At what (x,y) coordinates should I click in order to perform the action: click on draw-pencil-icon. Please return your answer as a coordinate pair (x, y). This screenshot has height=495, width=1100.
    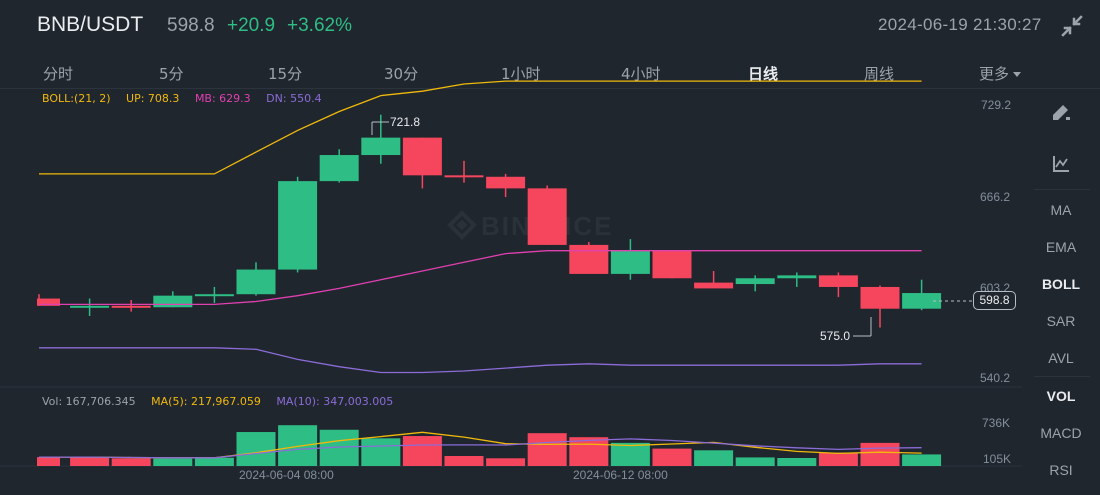
    Looking at the image, I should click on (1061, 114).